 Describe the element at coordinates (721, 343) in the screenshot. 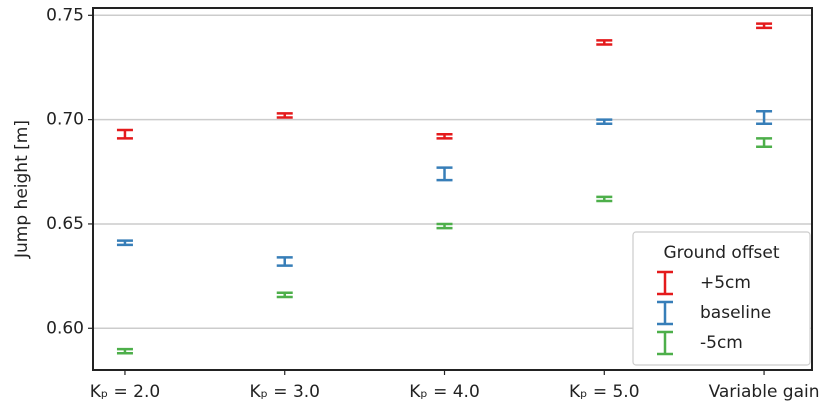

I see `legend-label: -5cm` at that location.